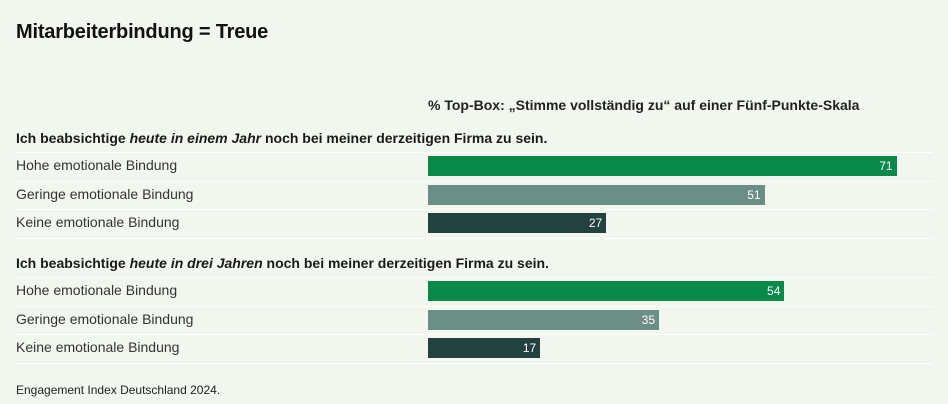  I want to click on group-heading-emphasis: heute in drei Jahren, so click(196, 263).